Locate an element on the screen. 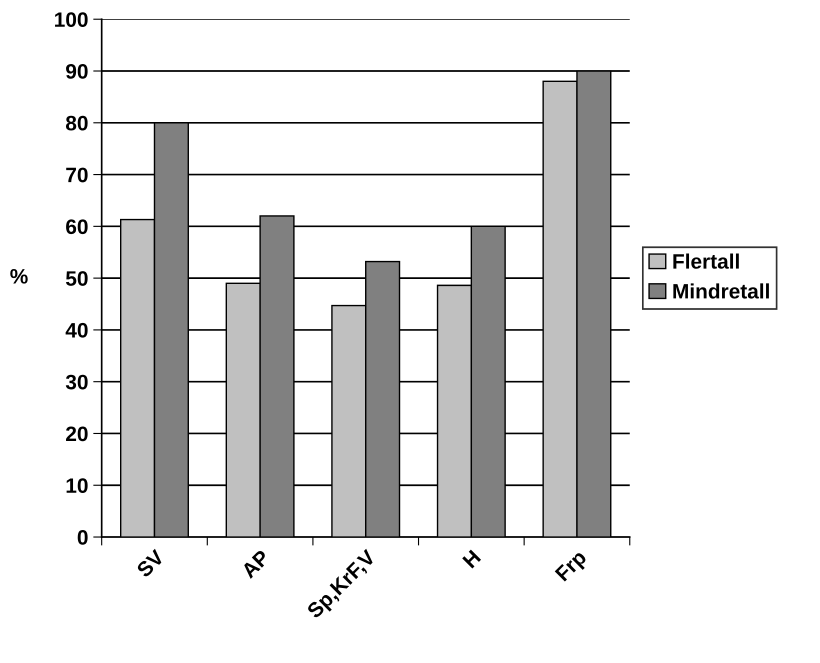 This screenshot has width=820, height=663. y-tick-label: 70 is located at coordinates (77, 175).